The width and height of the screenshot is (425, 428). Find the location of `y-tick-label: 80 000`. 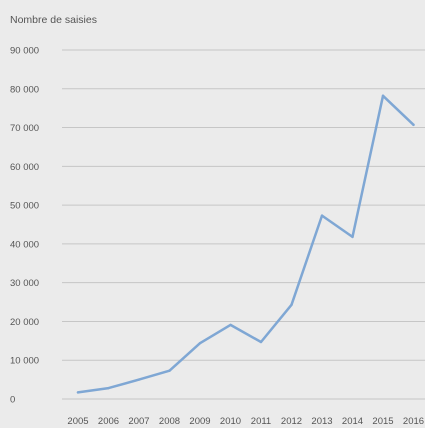

y-tick-label: 80 000 is located at coordinates (24, 89).